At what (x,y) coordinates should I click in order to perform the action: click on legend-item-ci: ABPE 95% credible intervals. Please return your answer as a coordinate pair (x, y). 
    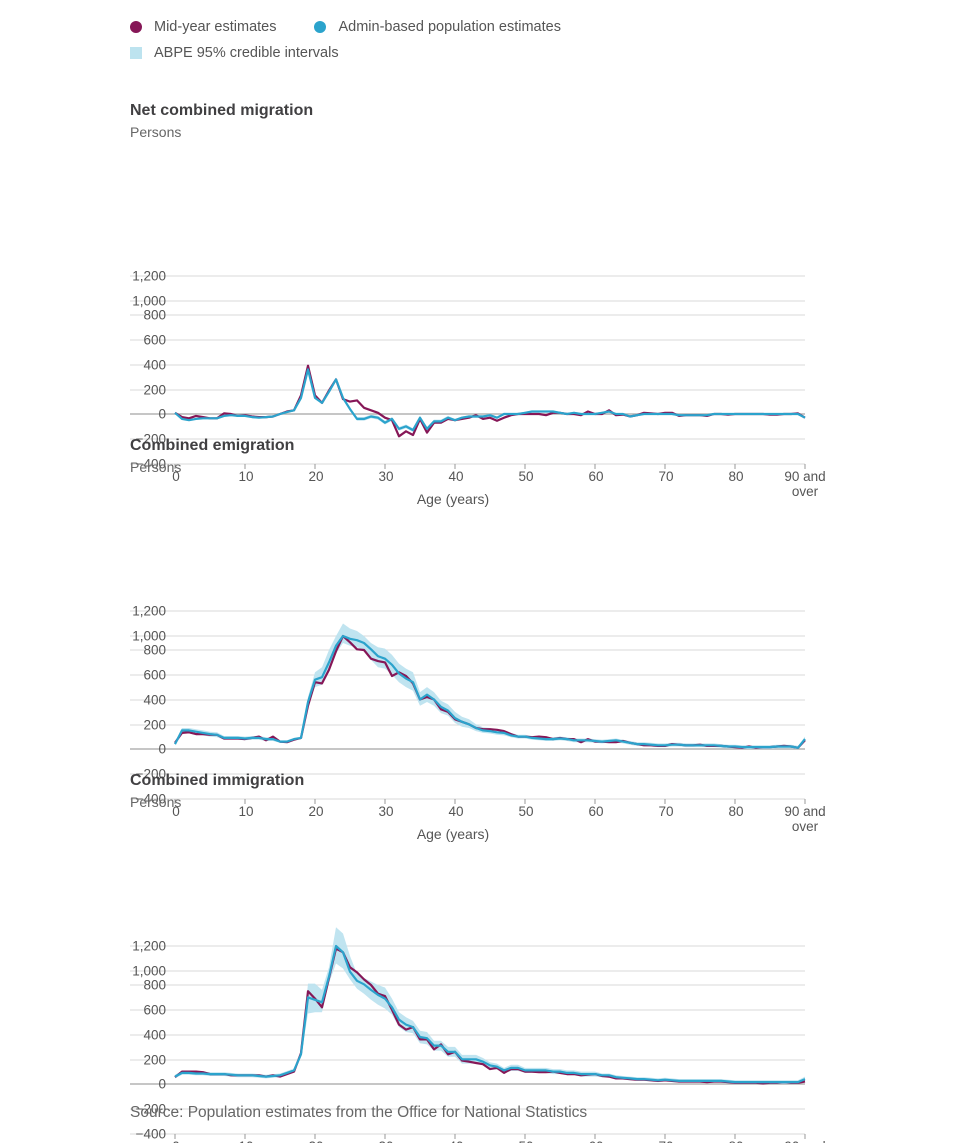
    Looking at the image, I should click on (234, 53).